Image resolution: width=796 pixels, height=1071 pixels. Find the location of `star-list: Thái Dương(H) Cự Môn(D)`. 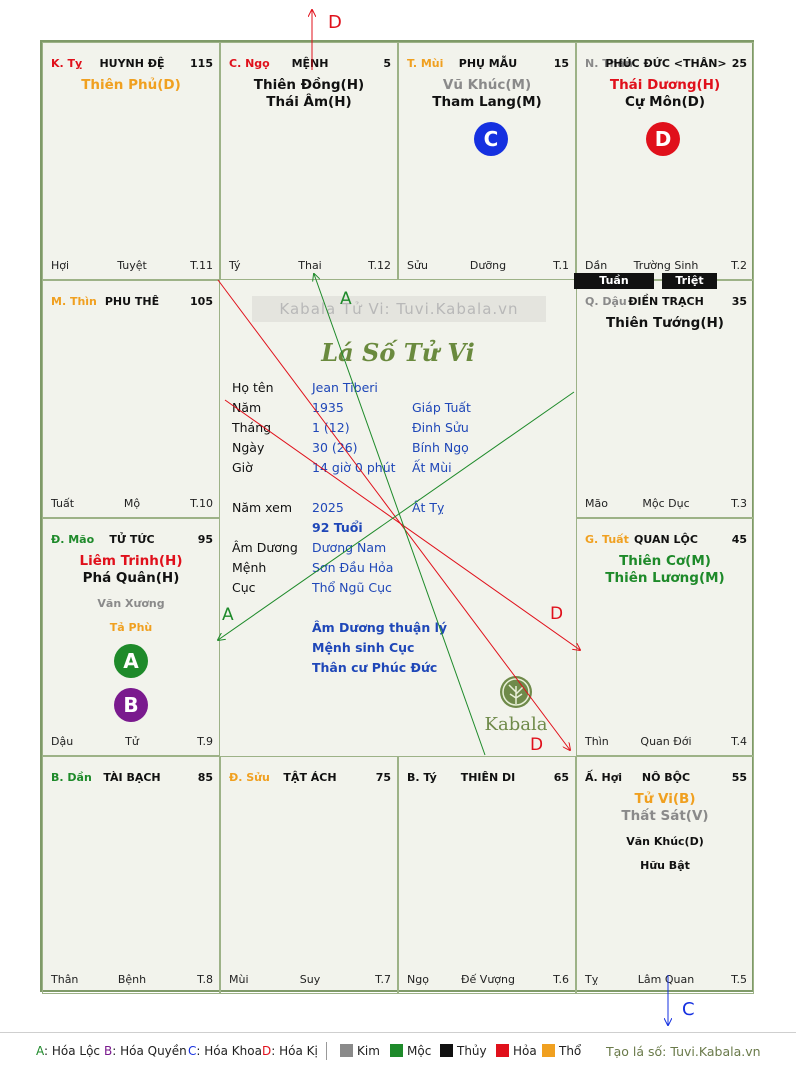

star-list: Thái Dương(H) Cự Môn(D) is located at coordinates (665, 94).